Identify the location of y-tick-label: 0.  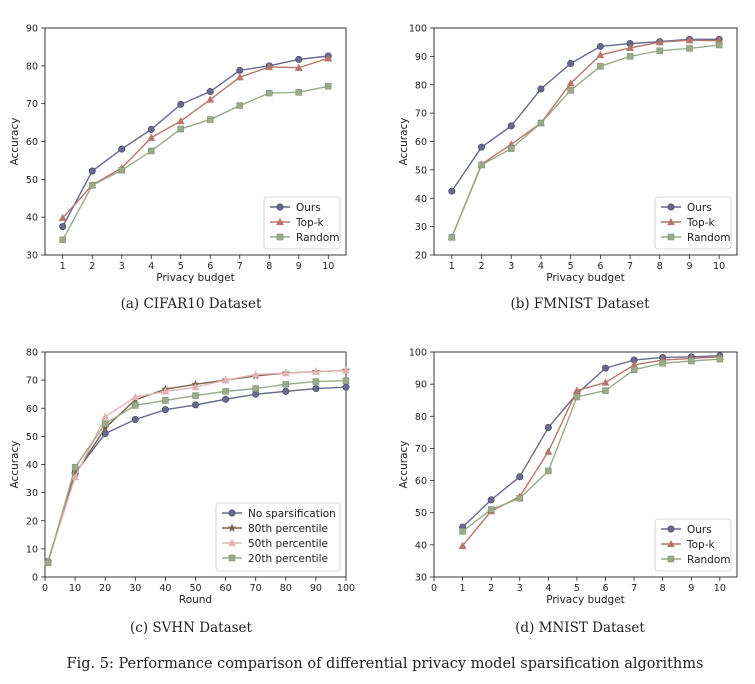
(35, 578).